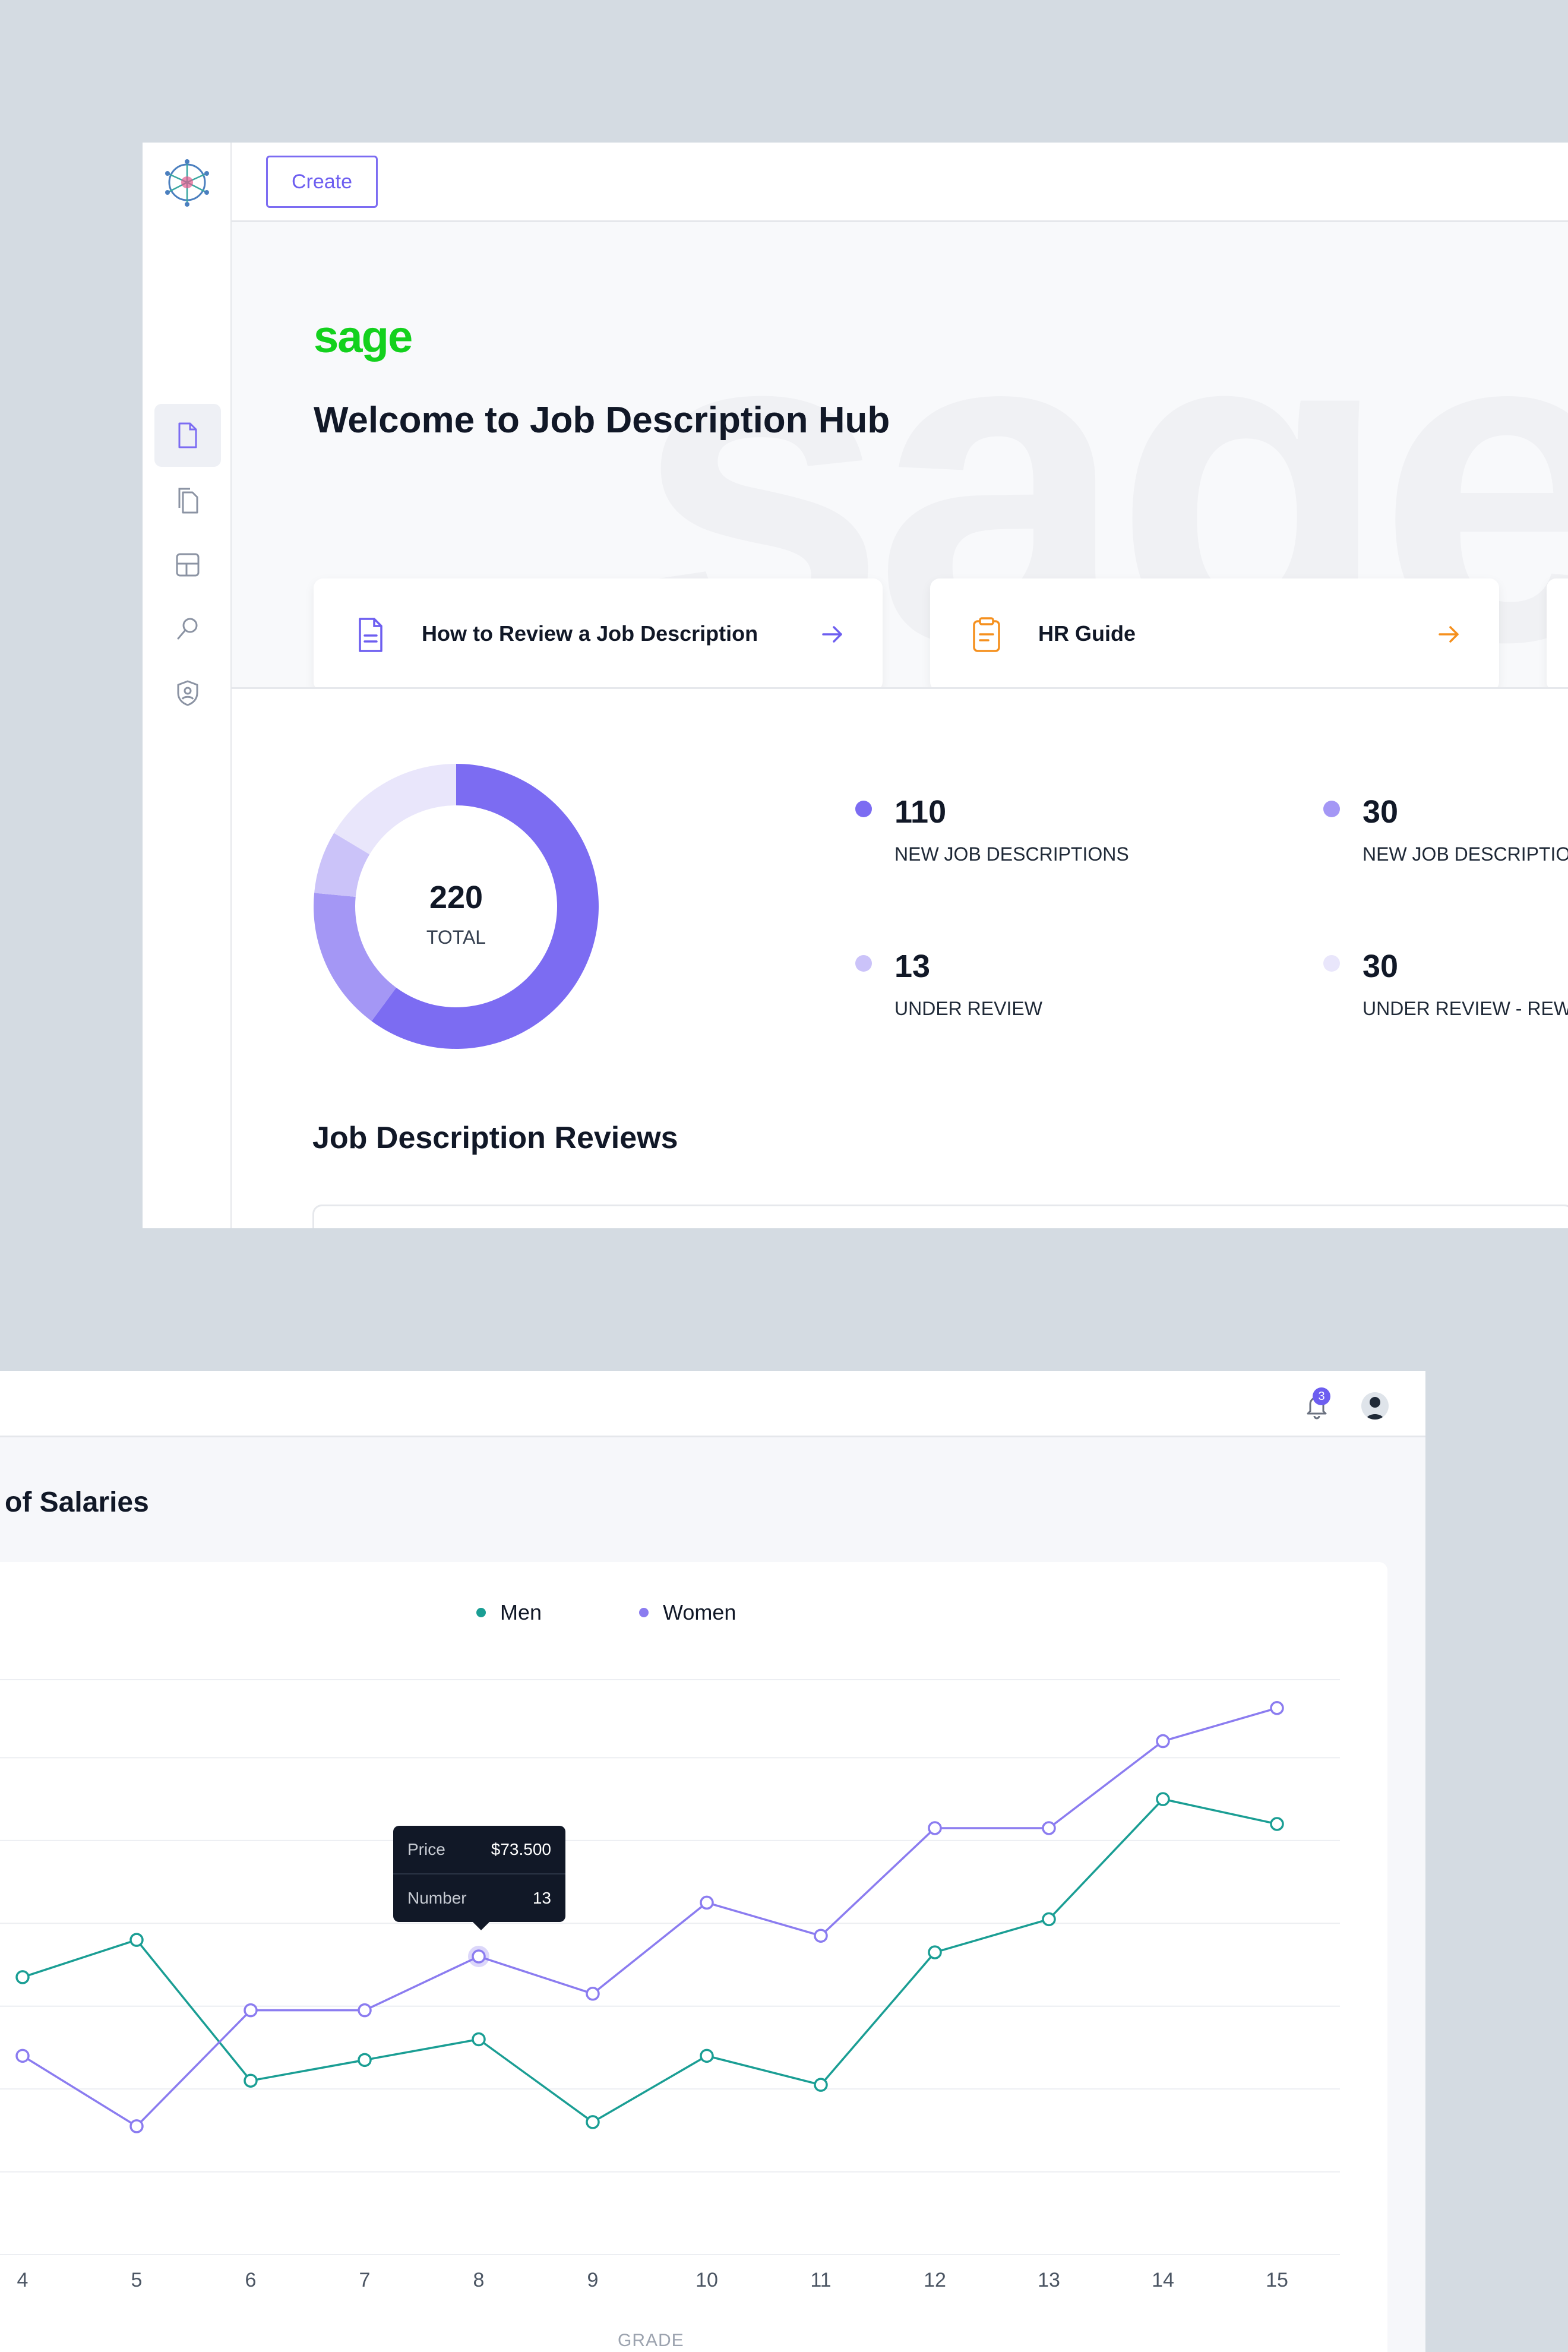 The height and width of the screenshot is (2352, 1568). Describe the element at coordinates (1087, 634) in the screenshot. I see `hr-guide-label: HR Guide` at that location.